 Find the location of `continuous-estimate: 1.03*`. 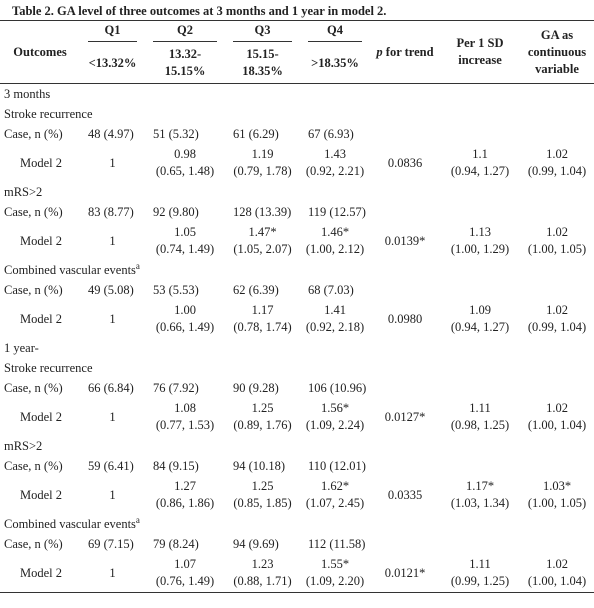

continuous-estimate: 1.03* is located at coordinates (557, 486).